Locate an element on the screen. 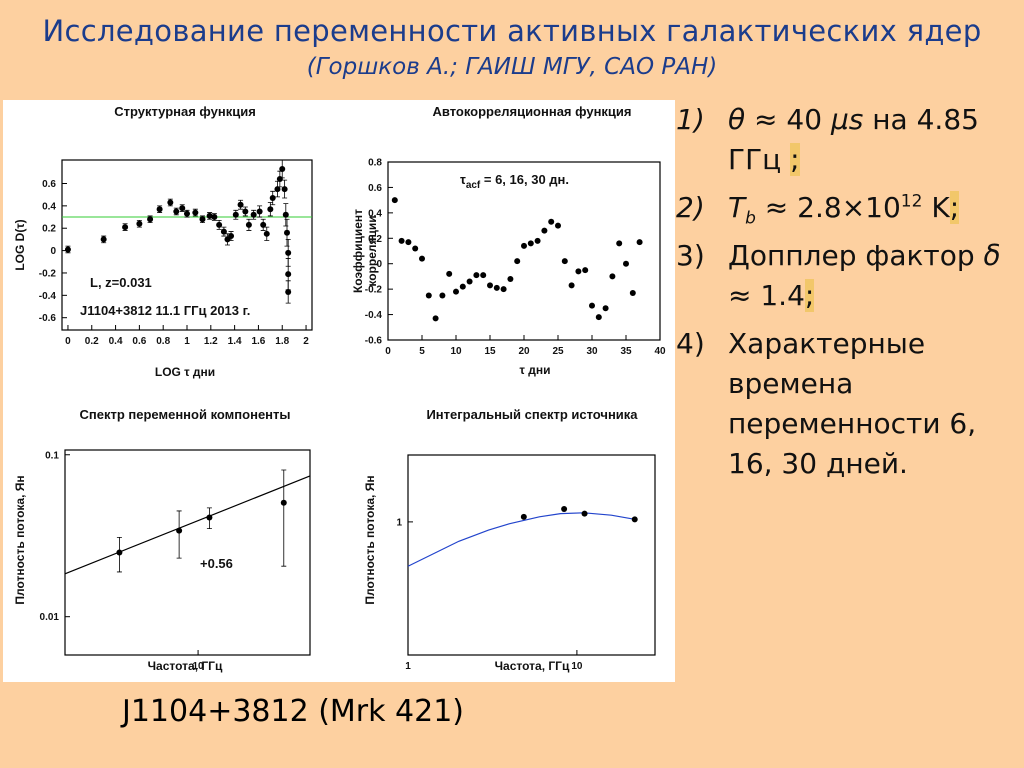  chart-title: Спектр переменной компоненты is located at coordinates (185, 414).